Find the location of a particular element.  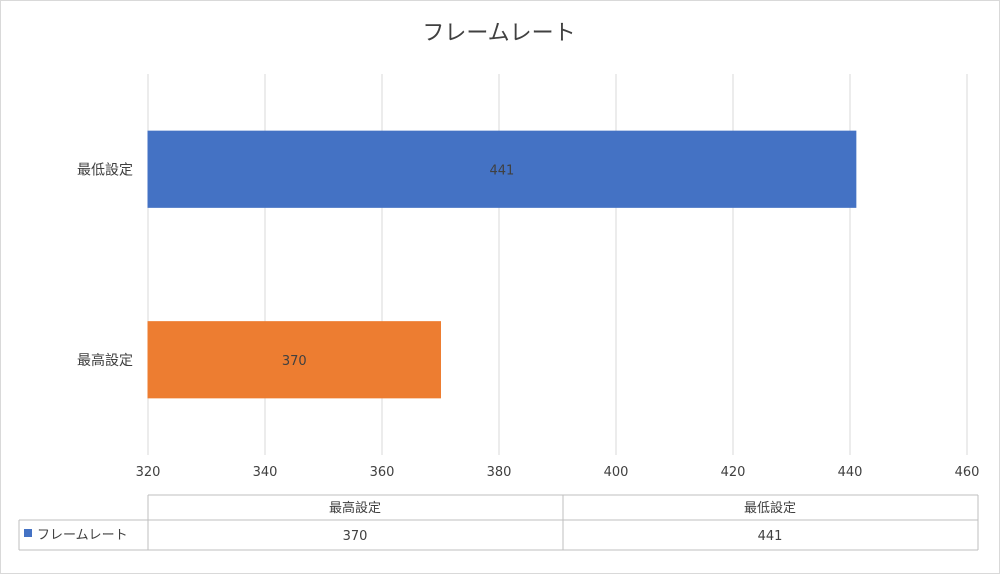

x-tick-label: 440 is located at coordinates (850, 472).